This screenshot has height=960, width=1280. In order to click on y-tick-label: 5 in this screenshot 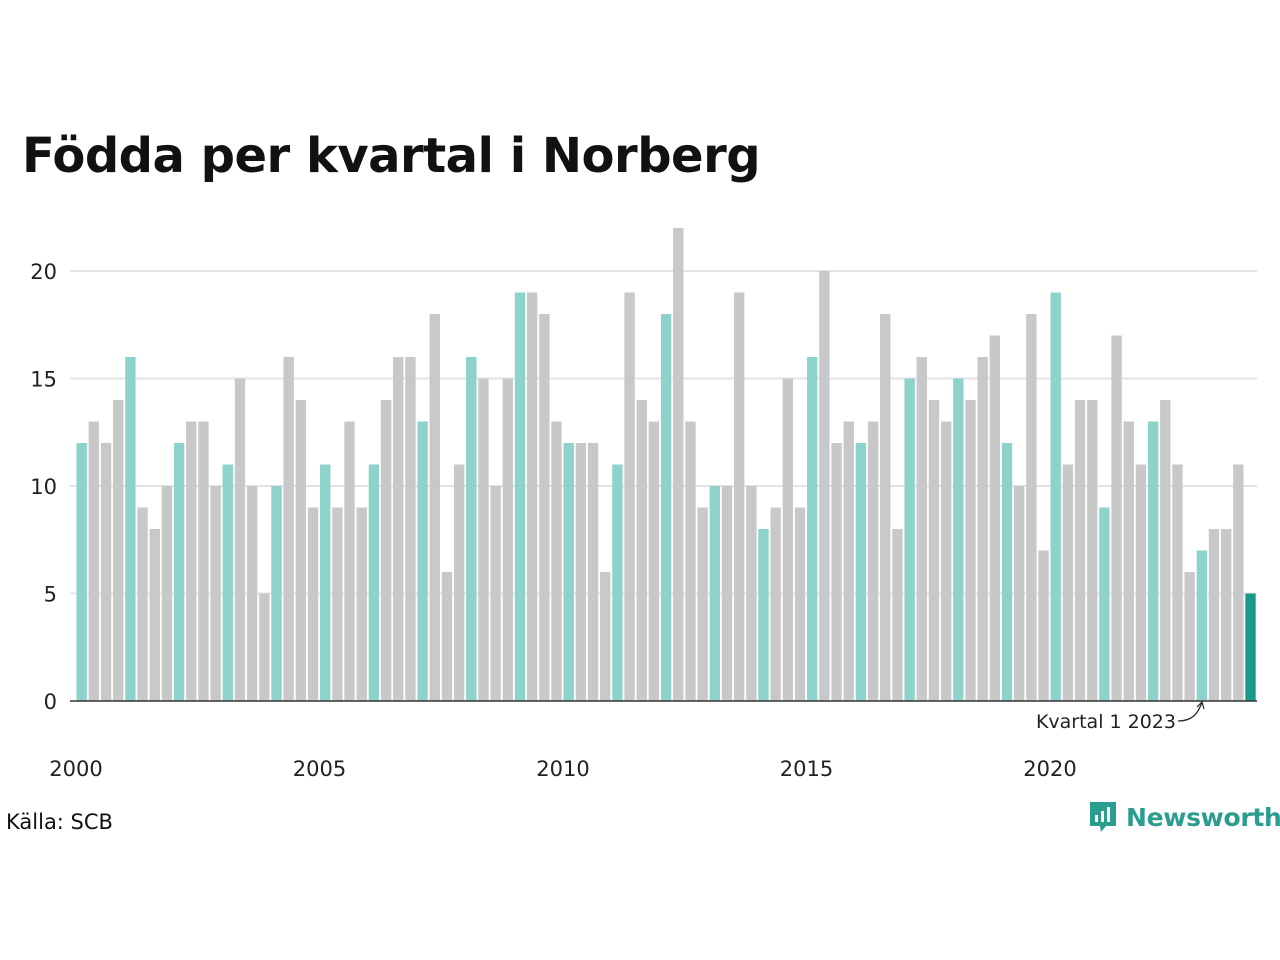, I will do `click(50, 595)`.